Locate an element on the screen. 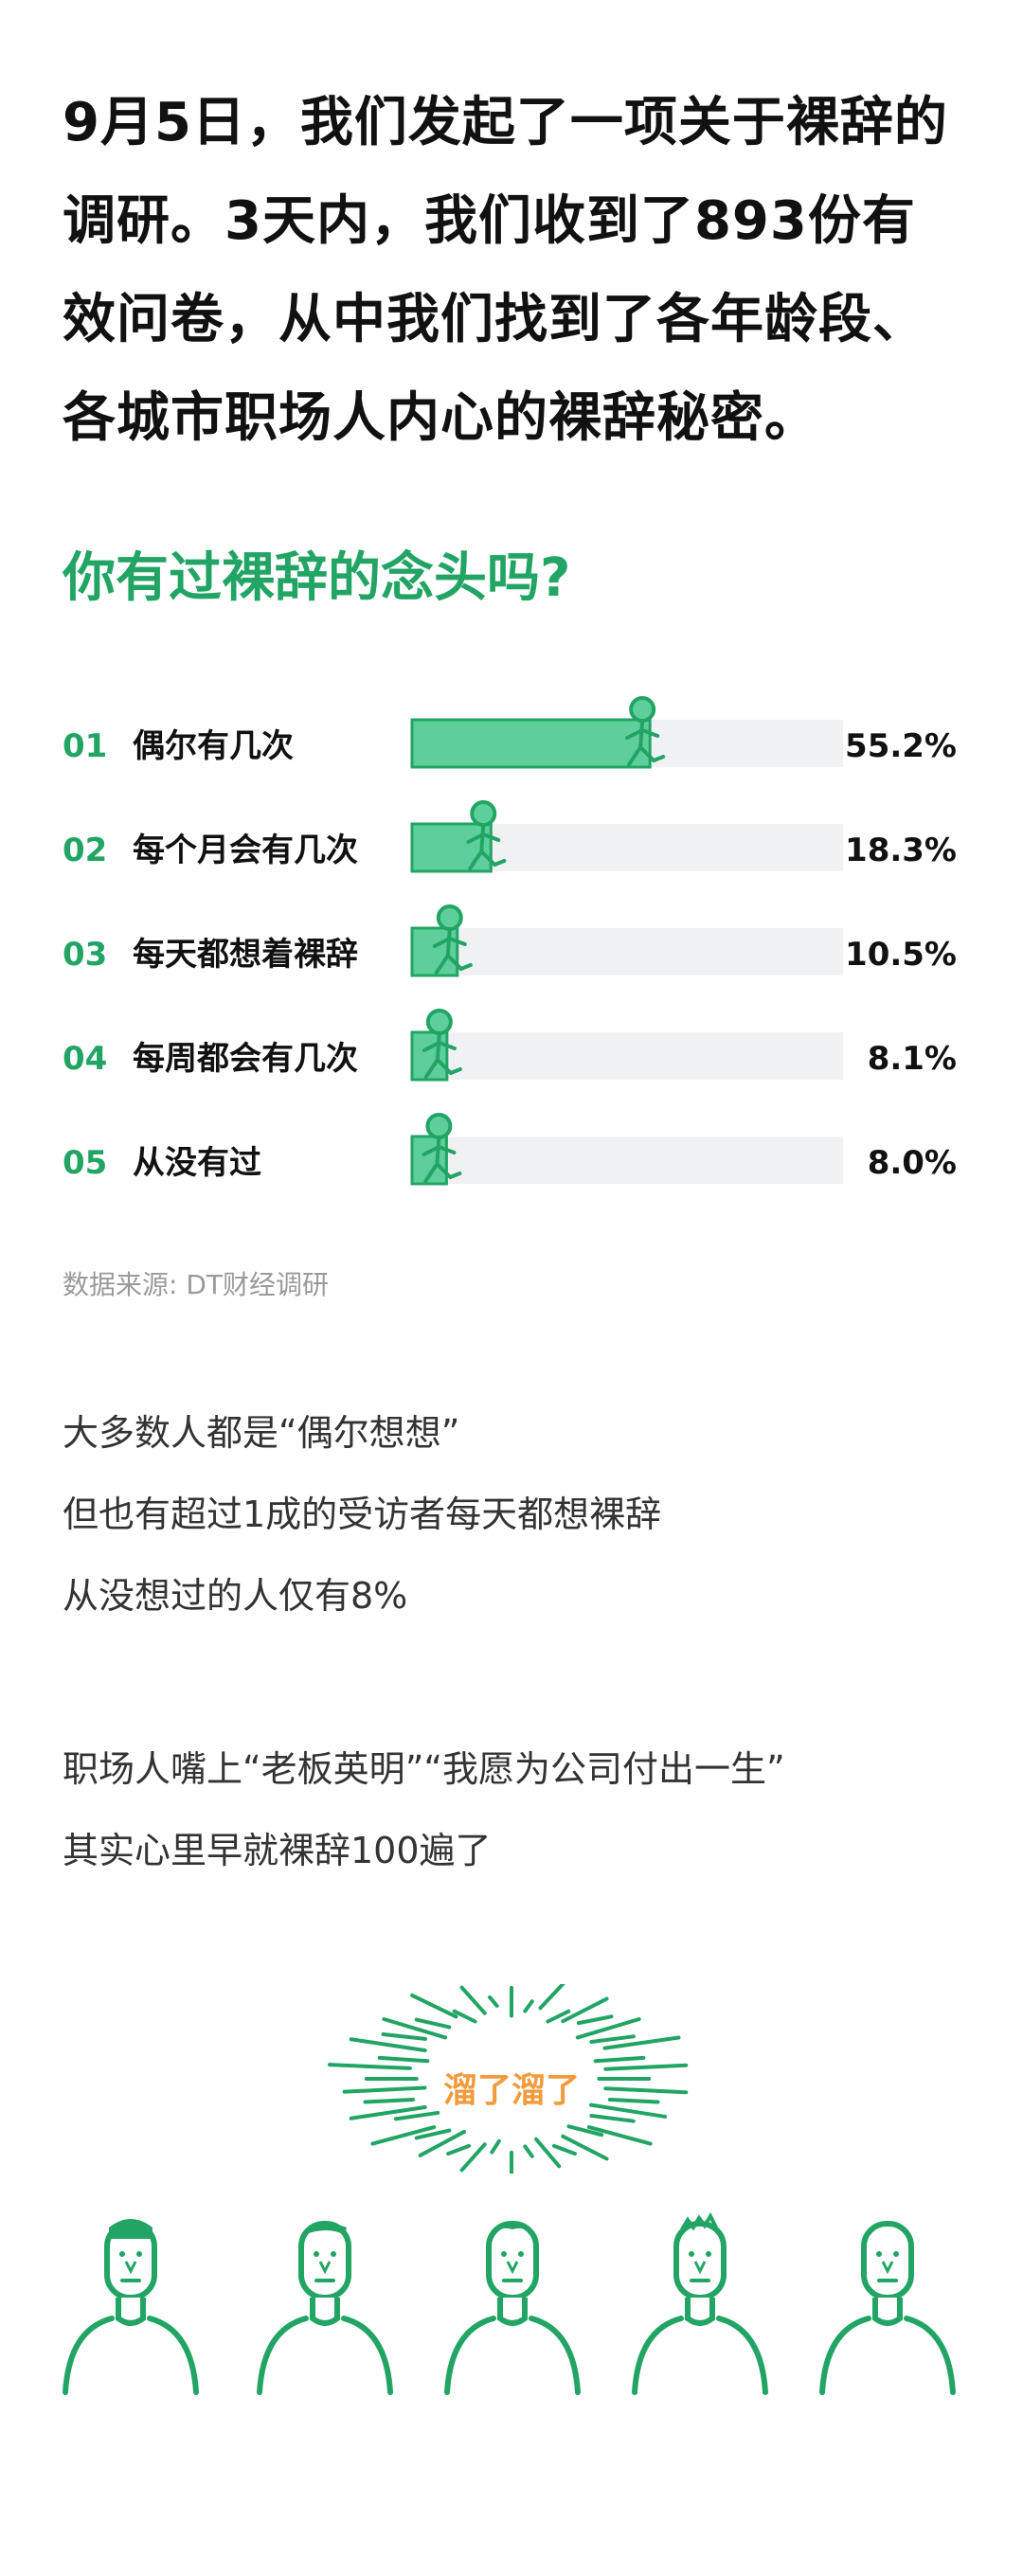  bar-value-label: 18.3% is located at coordinates (901, 850).